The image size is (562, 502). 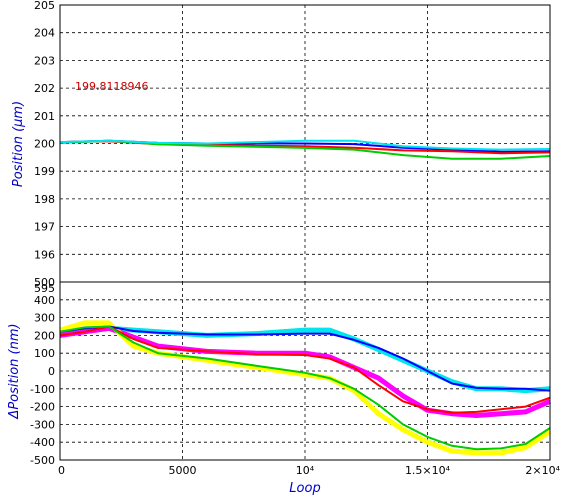 I want to click on top-y-tick-label: 201, so click(x=44, y=116).